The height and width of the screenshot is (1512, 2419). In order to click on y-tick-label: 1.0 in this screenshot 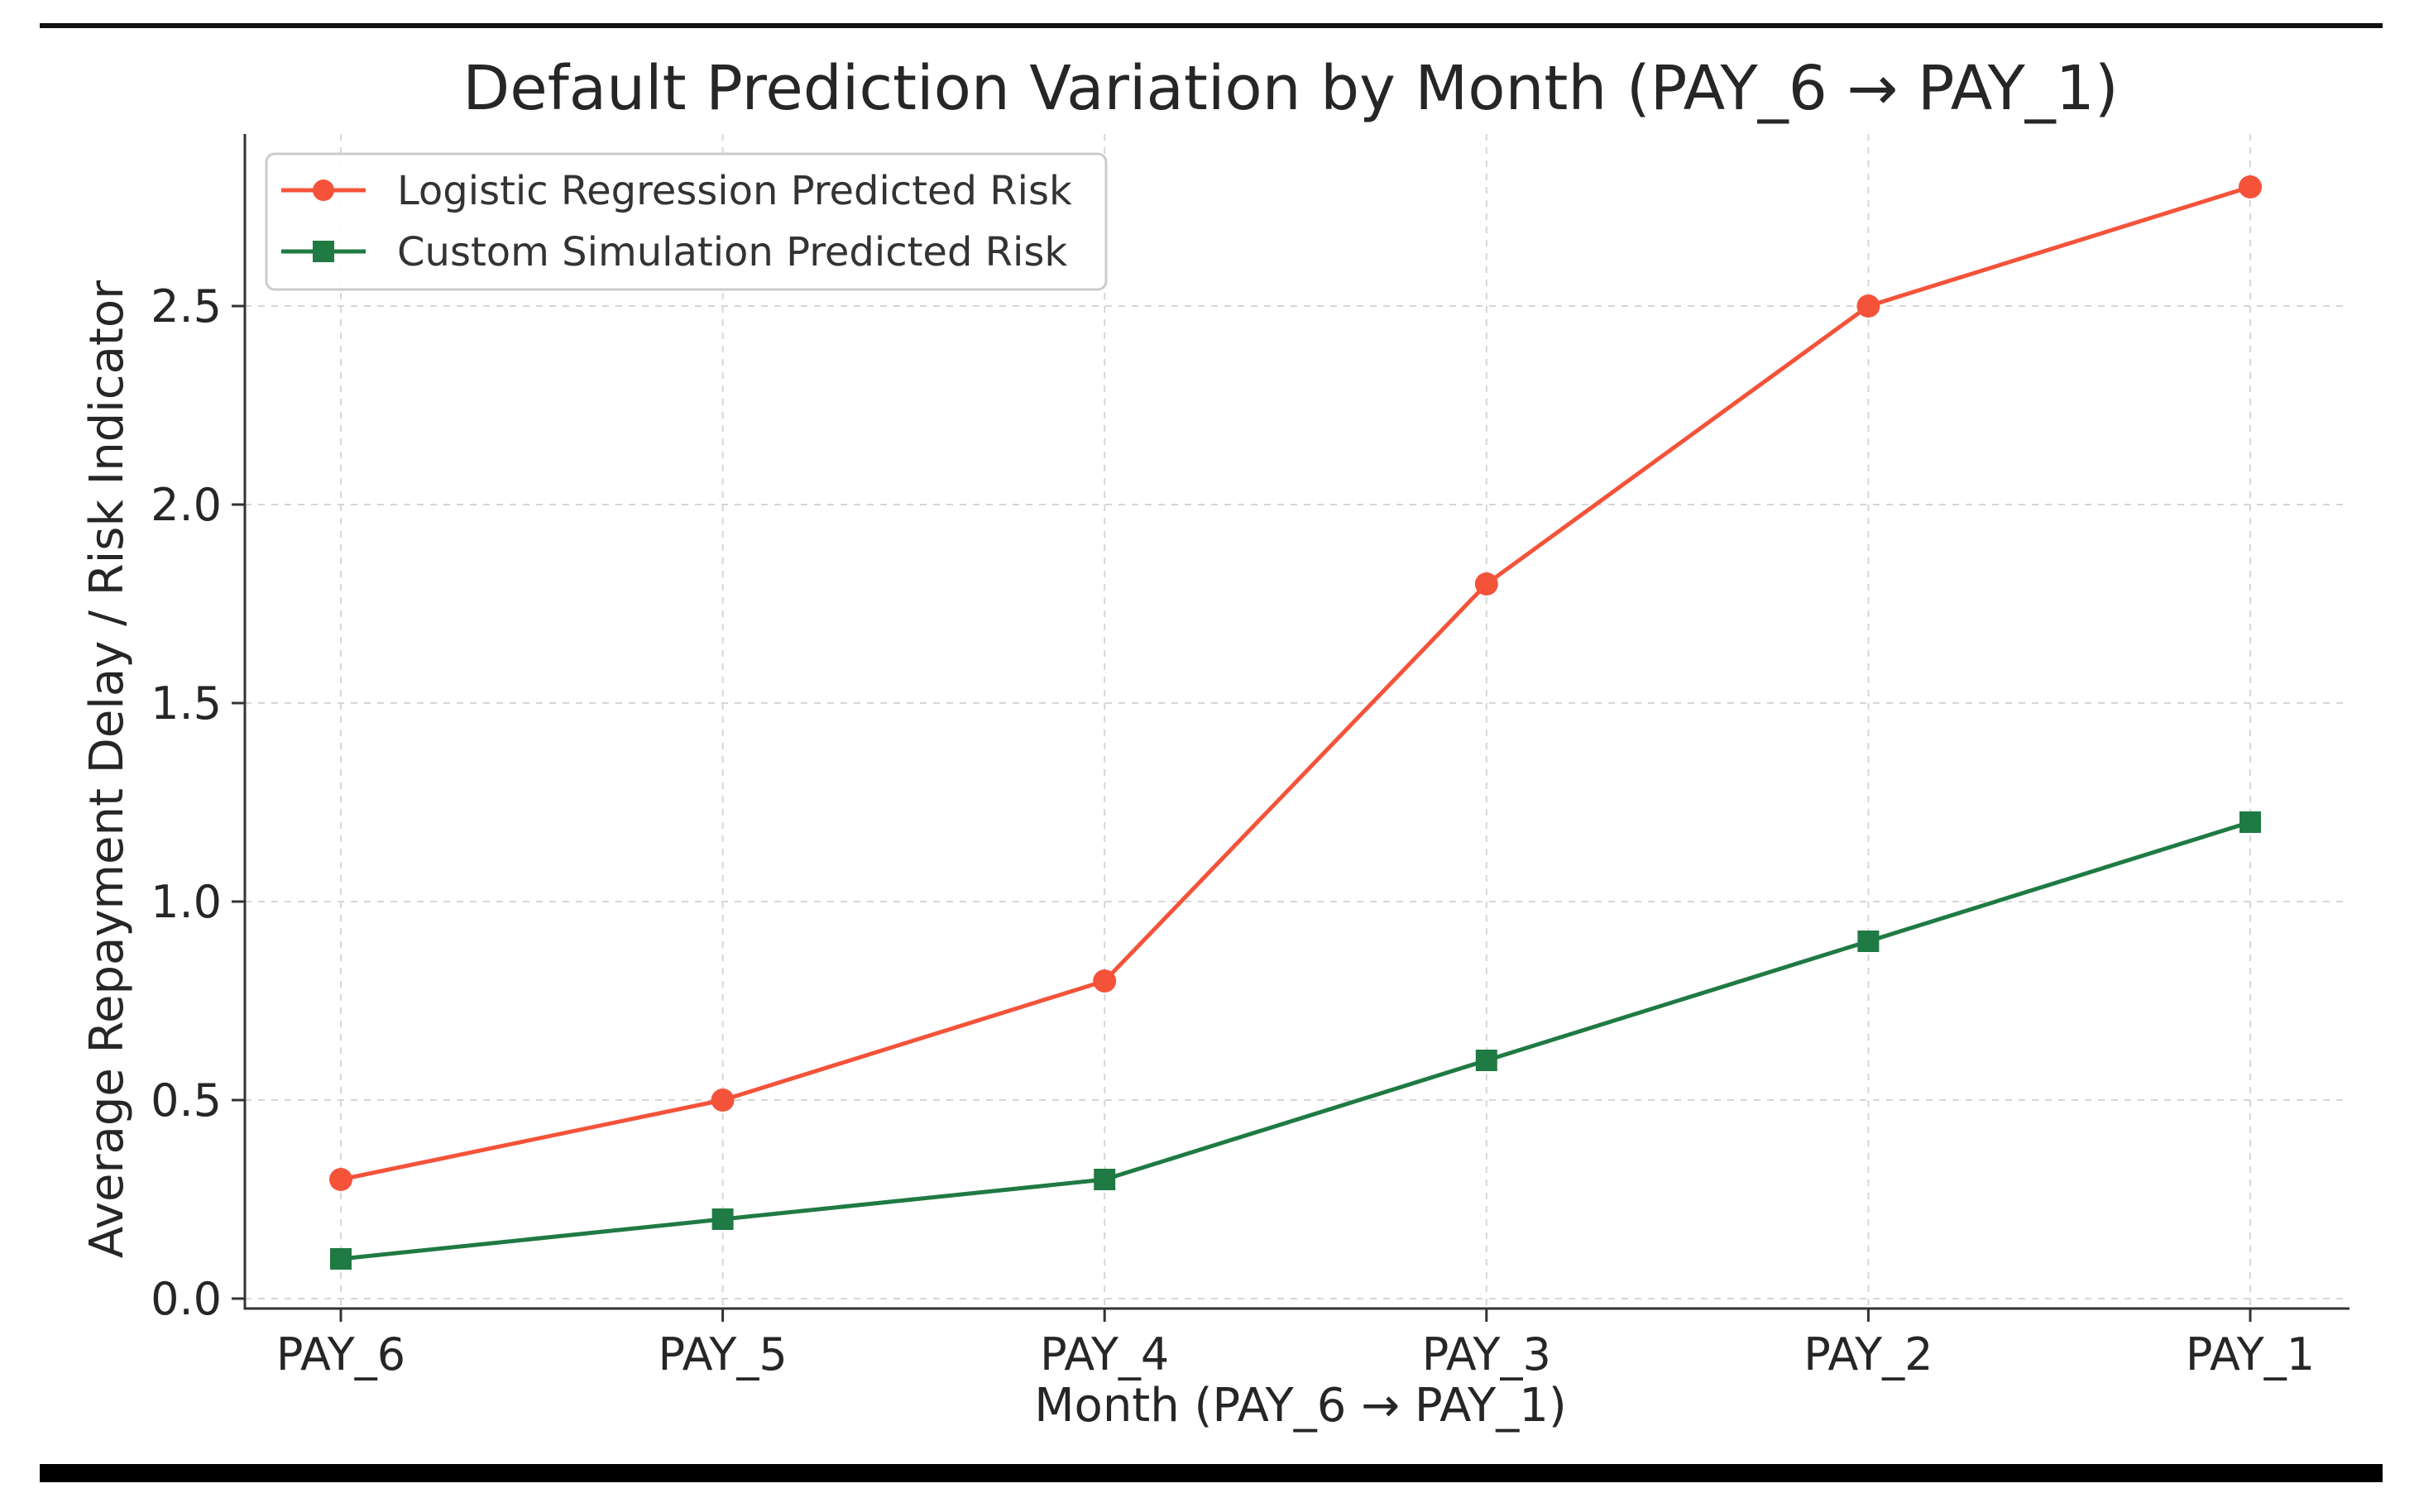, I will do `click(186, 902)`.